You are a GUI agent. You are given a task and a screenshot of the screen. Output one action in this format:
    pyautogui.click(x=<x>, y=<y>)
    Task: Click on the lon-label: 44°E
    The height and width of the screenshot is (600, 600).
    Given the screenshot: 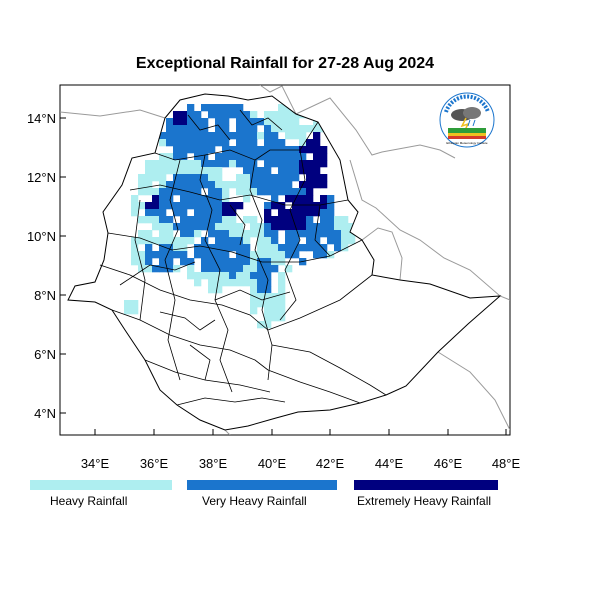 What is the action you would take?
    pyautogui.click(x=389, y=463)
    